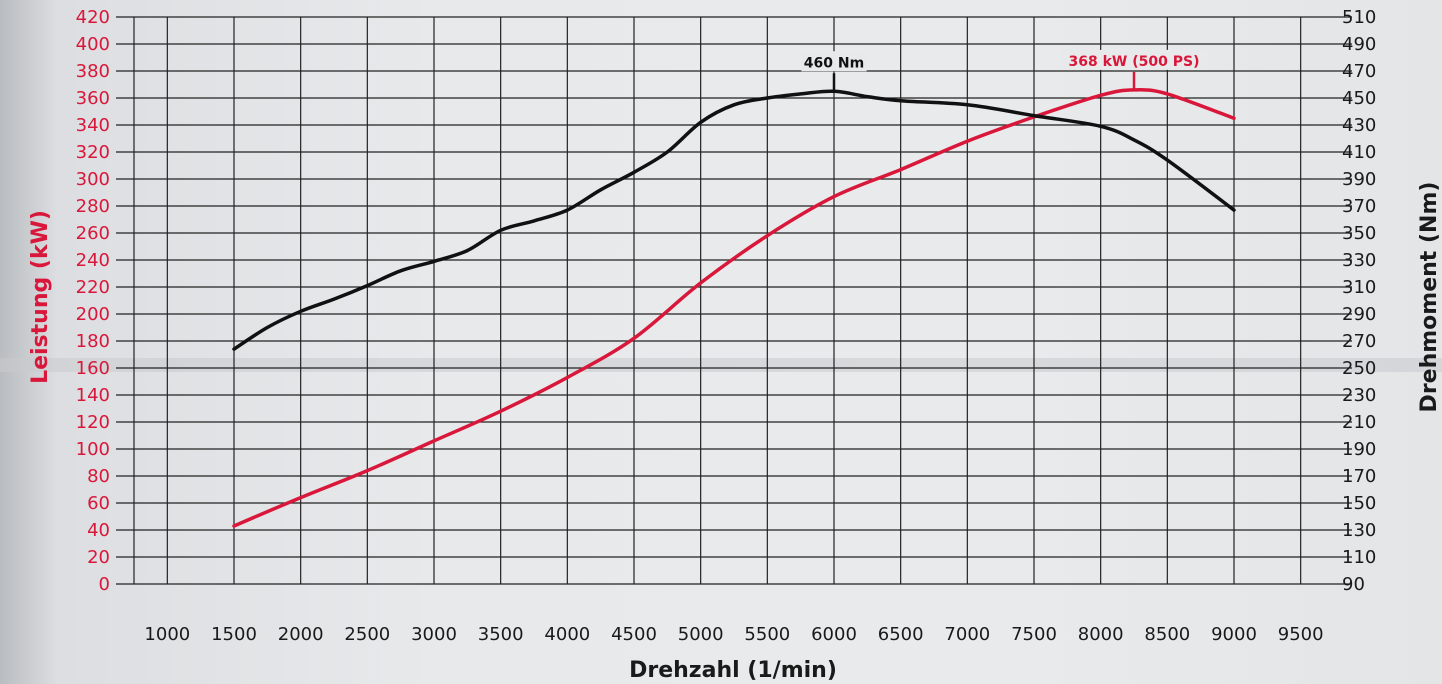 The height and width of the screenshot is (684, 1442). What do you see at coordinates (1359, 476) in the screenshot?
I see `right-tick-label: 170` at bounding box center [1359, 476].